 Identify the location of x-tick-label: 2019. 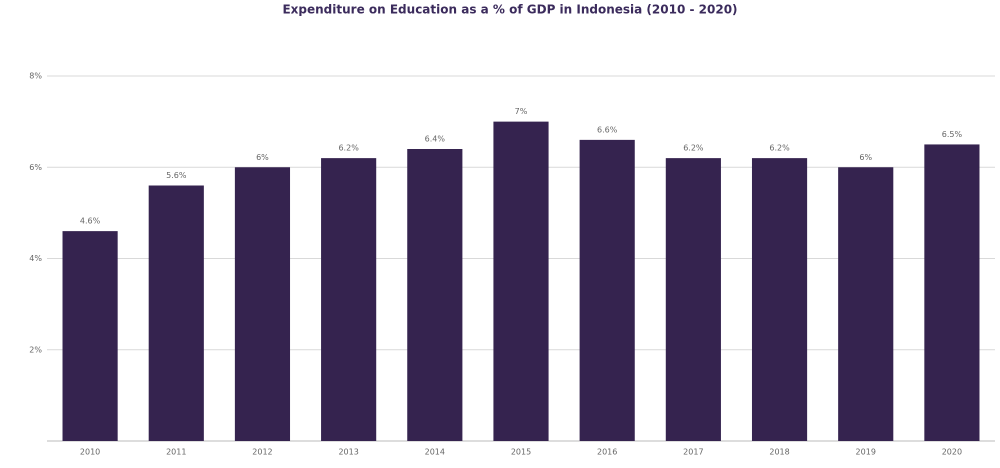
(866, 452).